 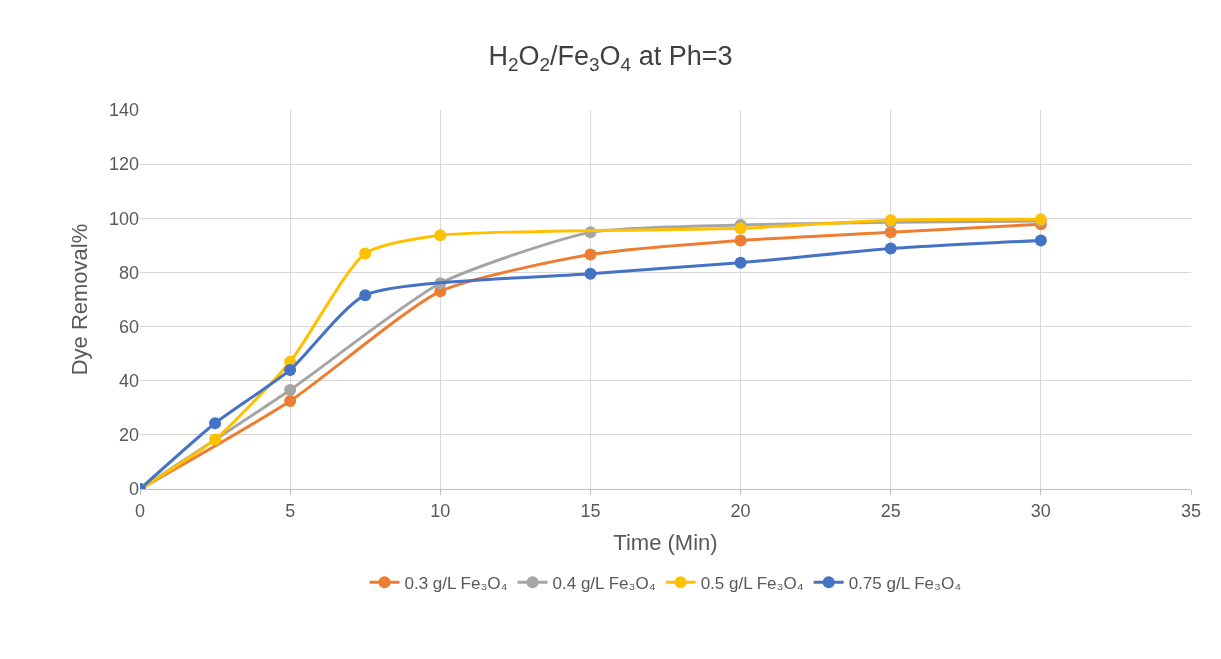 What do you see at coordinates (440, 510) in the screenshot?
I see `x-tick-label: 10` at bounding box center [440, 510].